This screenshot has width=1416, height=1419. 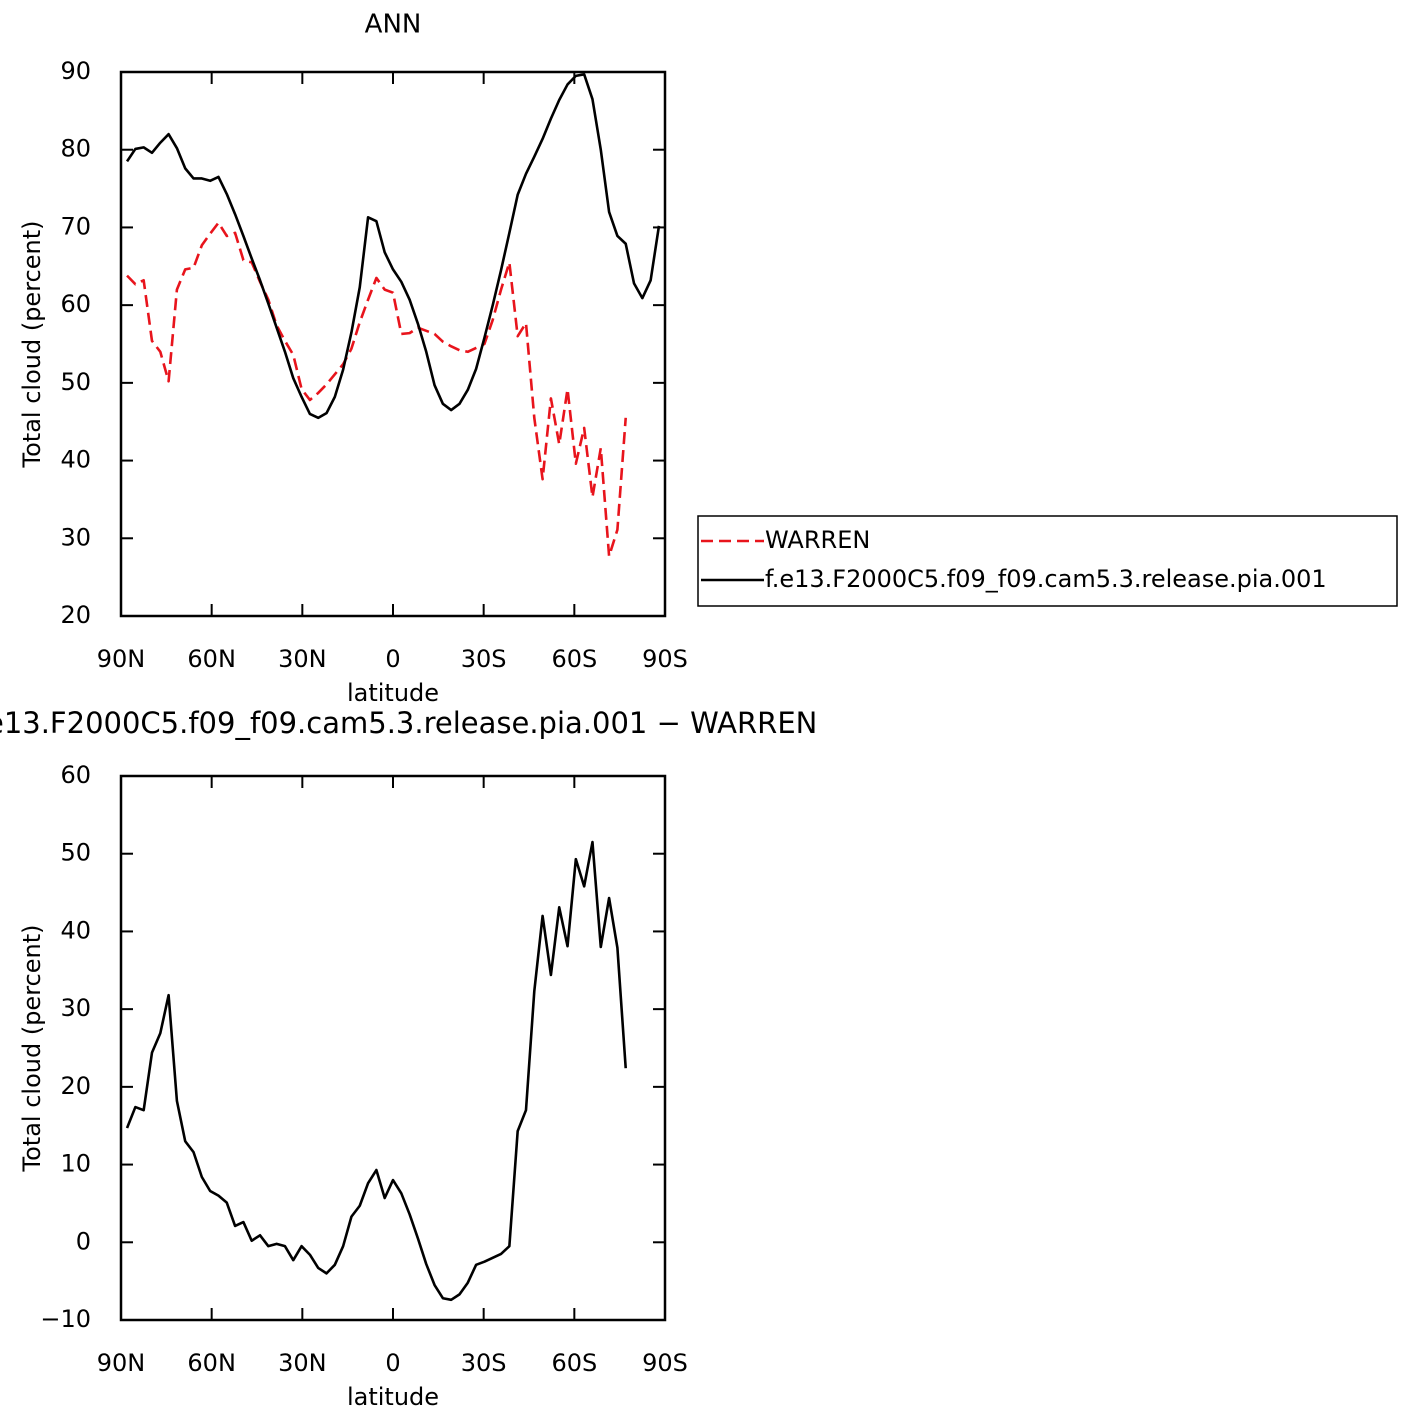 I want to click on y-tick-label: 70, so click(x=75, y=226).